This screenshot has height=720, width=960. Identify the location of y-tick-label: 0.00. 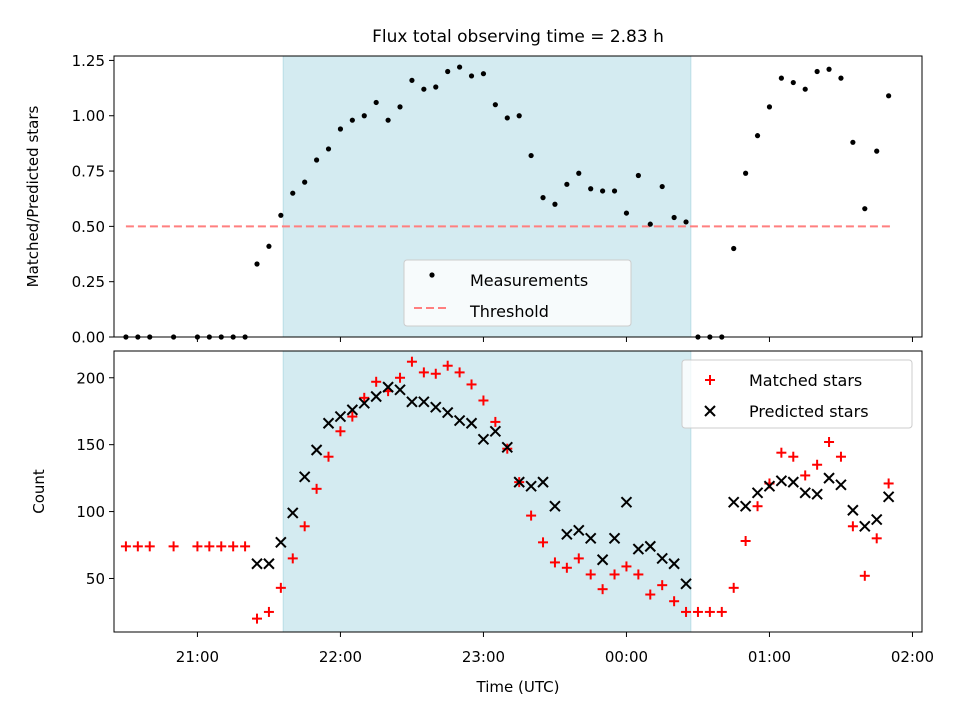
(88, 338).